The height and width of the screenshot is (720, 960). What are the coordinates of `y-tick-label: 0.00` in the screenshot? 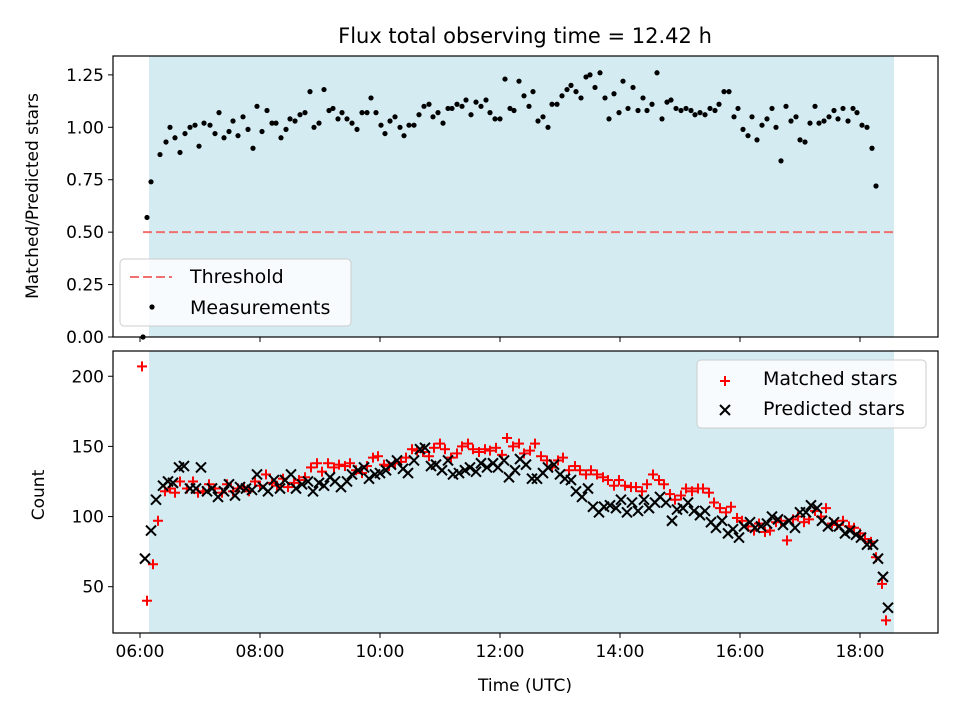 It's located at (85, 338).